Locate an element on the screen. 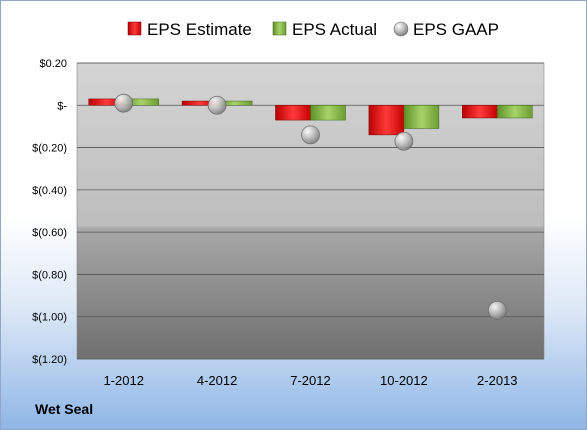  x-tick-label: 7-2012 is located at coordinates (310, 380).